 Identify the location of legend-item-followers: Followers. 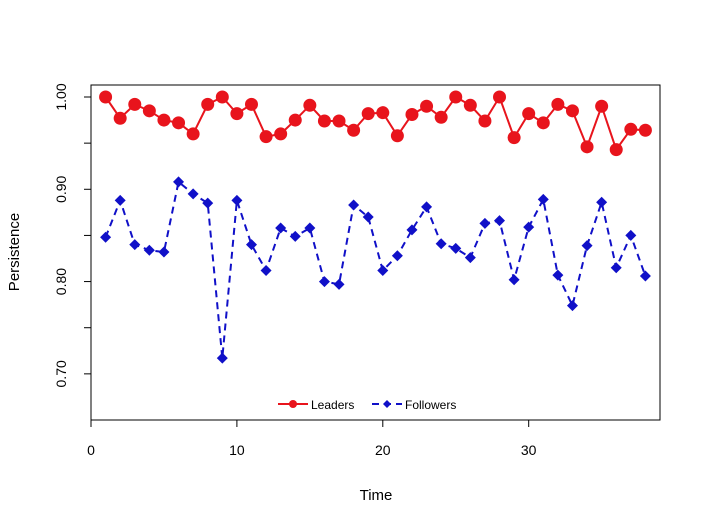
(414, 405).